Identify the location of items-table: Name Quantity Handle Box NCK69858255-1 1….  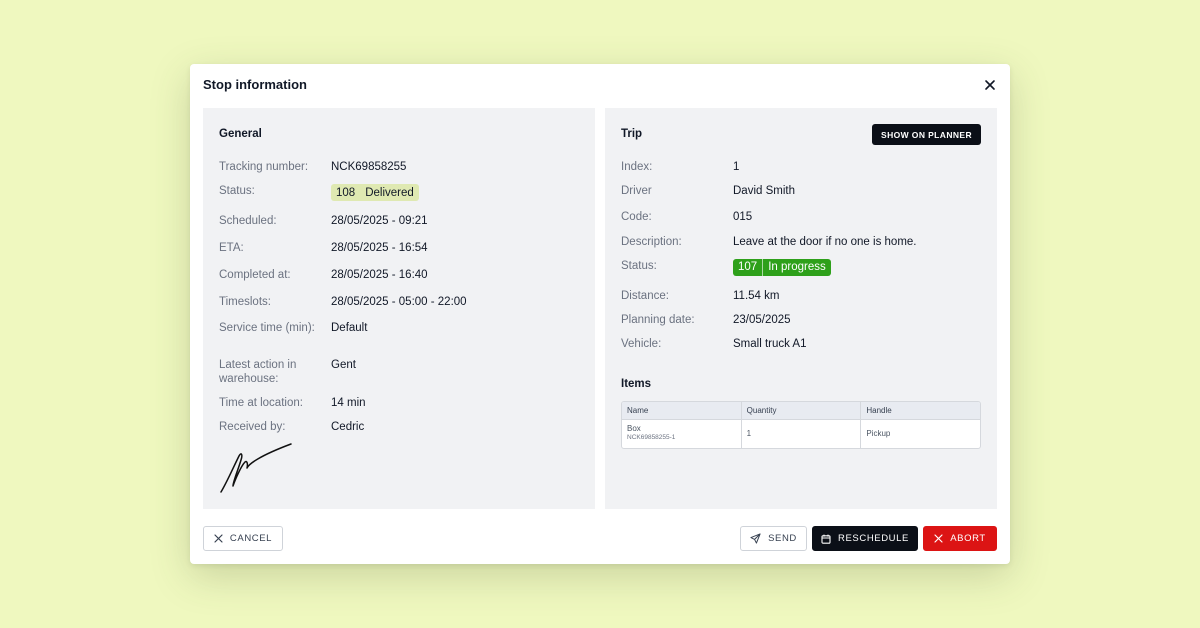
(801, 425).